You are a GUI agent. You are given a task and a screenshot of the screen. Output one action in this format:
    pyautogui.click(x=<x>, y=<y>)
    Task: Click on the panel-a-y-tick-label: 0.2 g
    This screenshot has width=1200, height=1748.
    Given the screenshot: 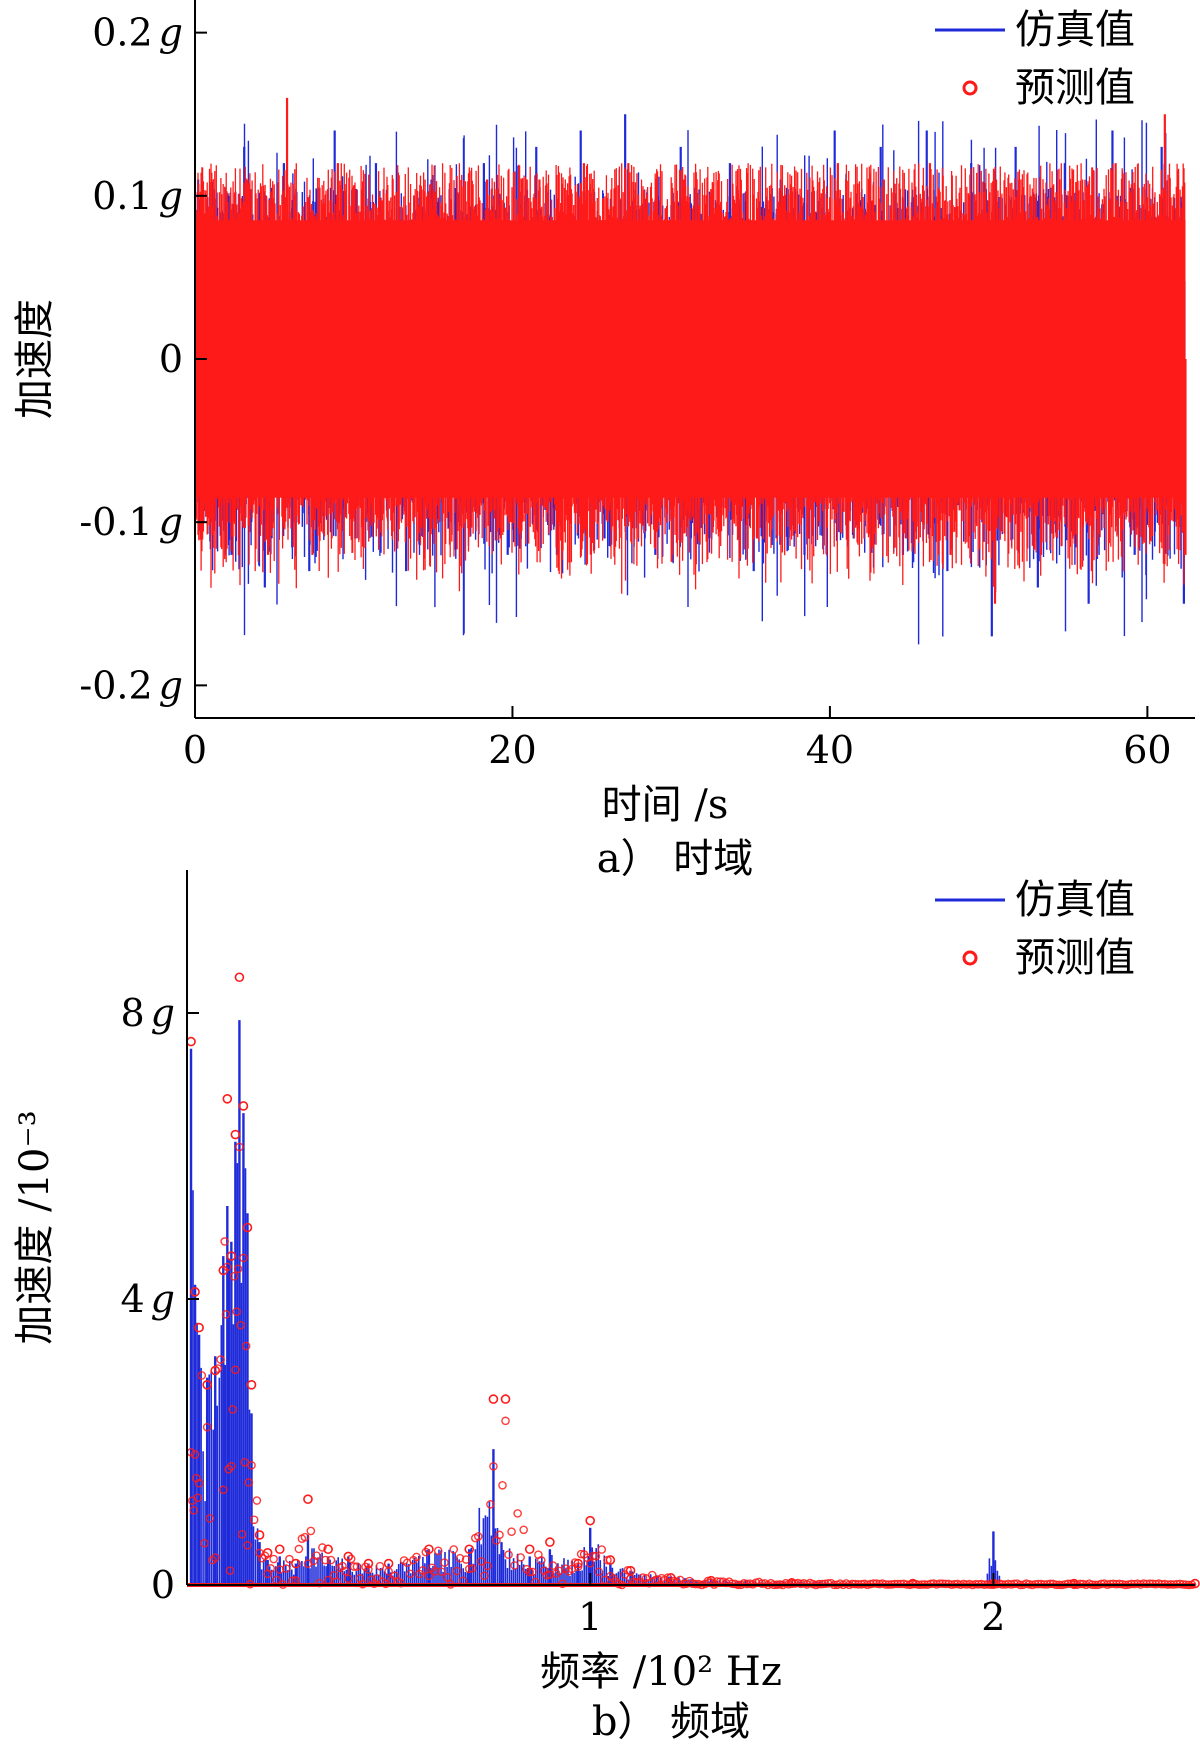 What is the action you would take?
    pyautogui.click(x=137, y=33)
    